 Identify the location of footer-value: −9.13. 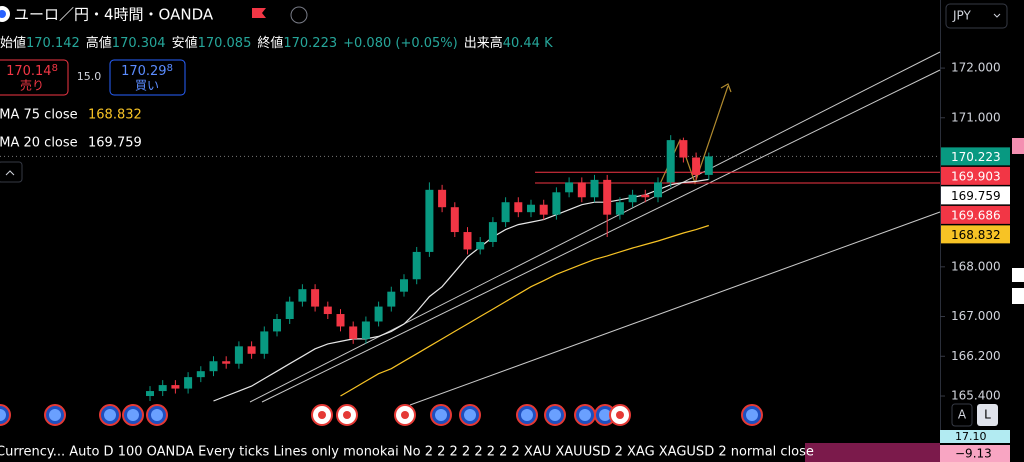
(973, 454).